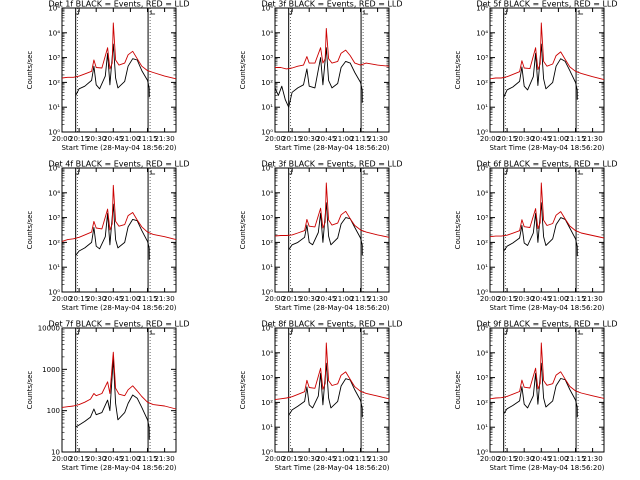  Describe the element at coordinates (118, 4) in the screenshot. I see `panel-title: Det 1f BLACK = Events, RED = LLD` at that location.